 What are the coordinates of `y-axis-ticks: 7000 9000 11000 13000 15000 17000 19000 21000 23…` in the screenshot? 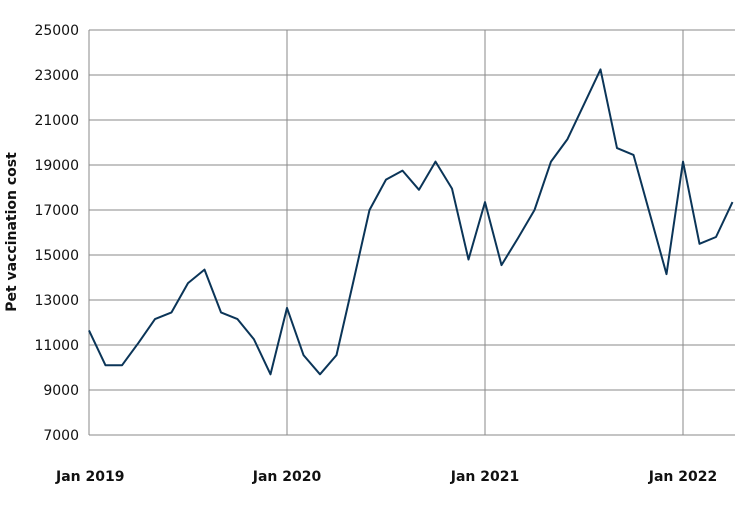 It's located at (56, 233).